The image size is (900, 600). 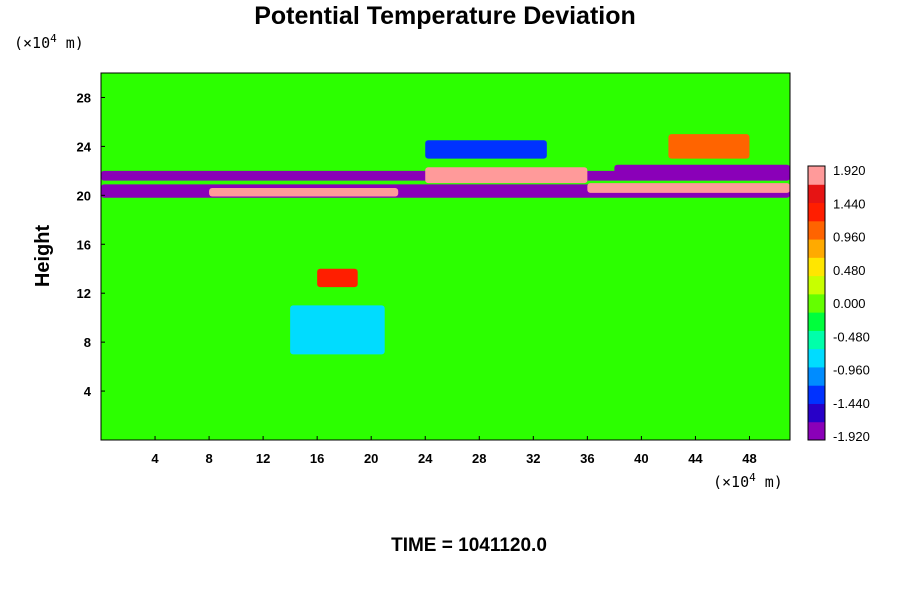 What do you see at coordinates (587, 458) in the screenshot?
I see `x-tick-label: 36` at bounding box center [587, 458].